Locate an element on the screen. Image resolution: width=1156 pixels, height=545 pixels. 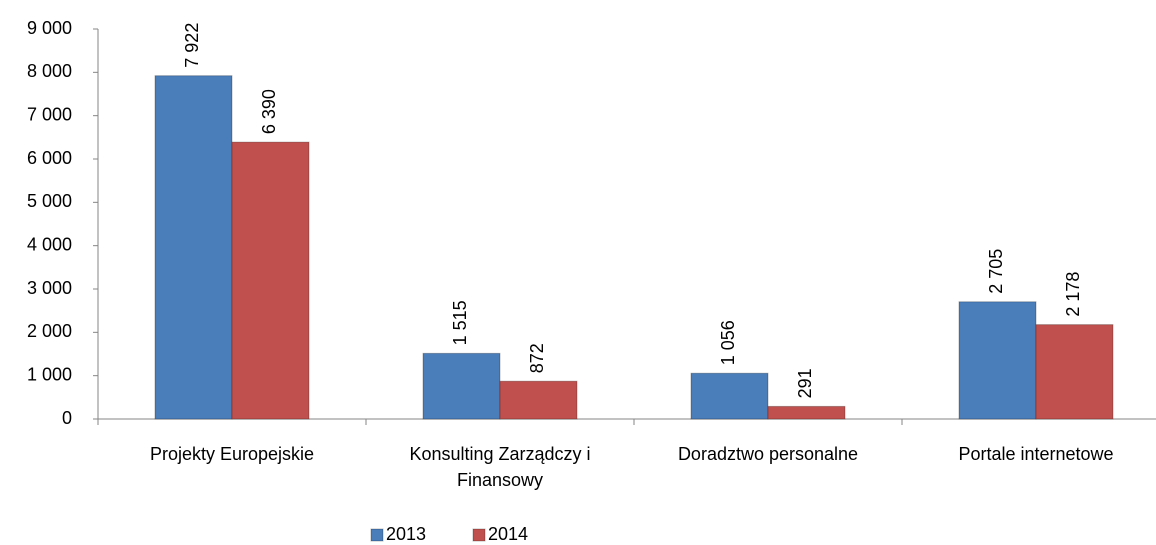
y-tick-label: 2 000 is located at coordinates (49, 331).